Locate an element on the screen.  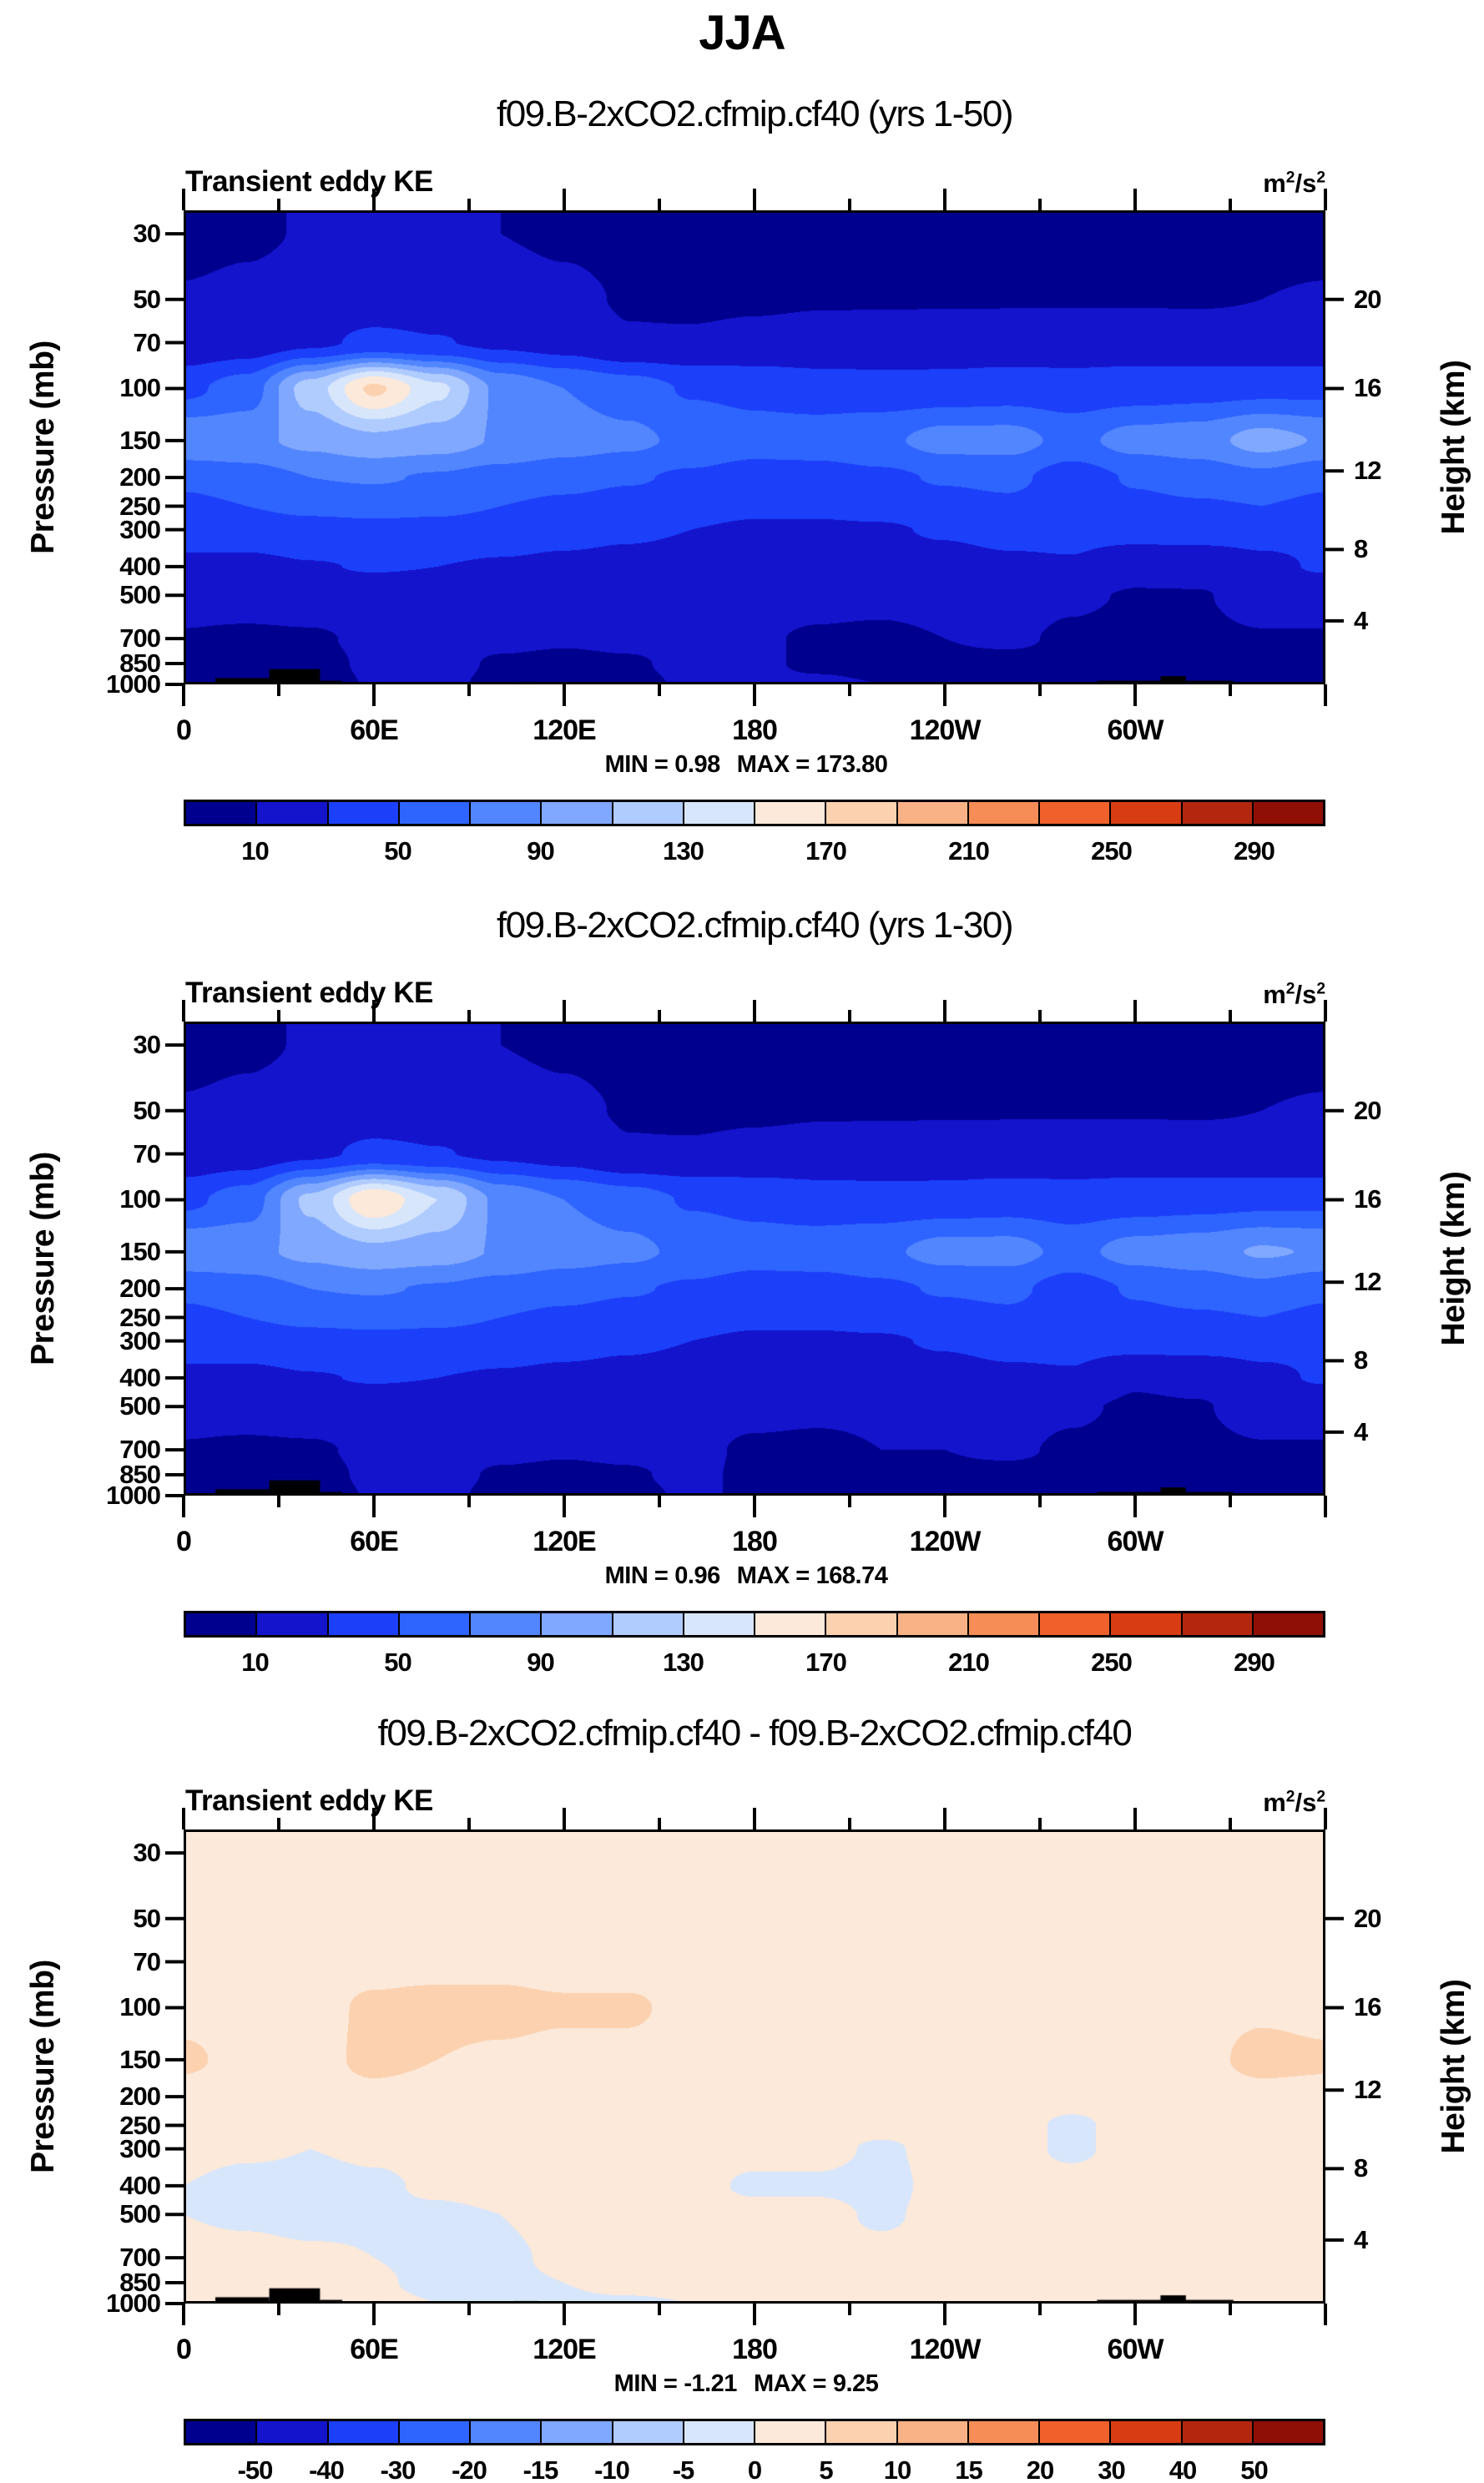
max-value: 173.80 is located at coordinates (851, 765).